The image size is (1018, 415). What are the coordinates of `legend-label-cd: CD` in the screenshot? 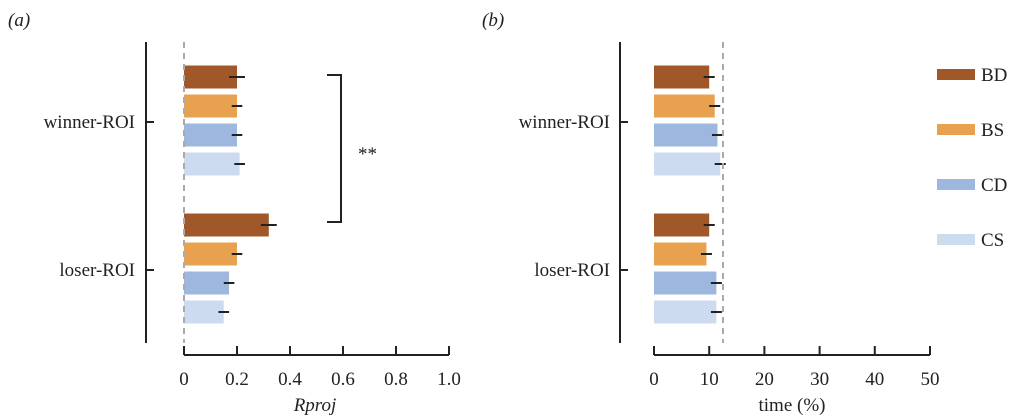 It's located at (994, 185).